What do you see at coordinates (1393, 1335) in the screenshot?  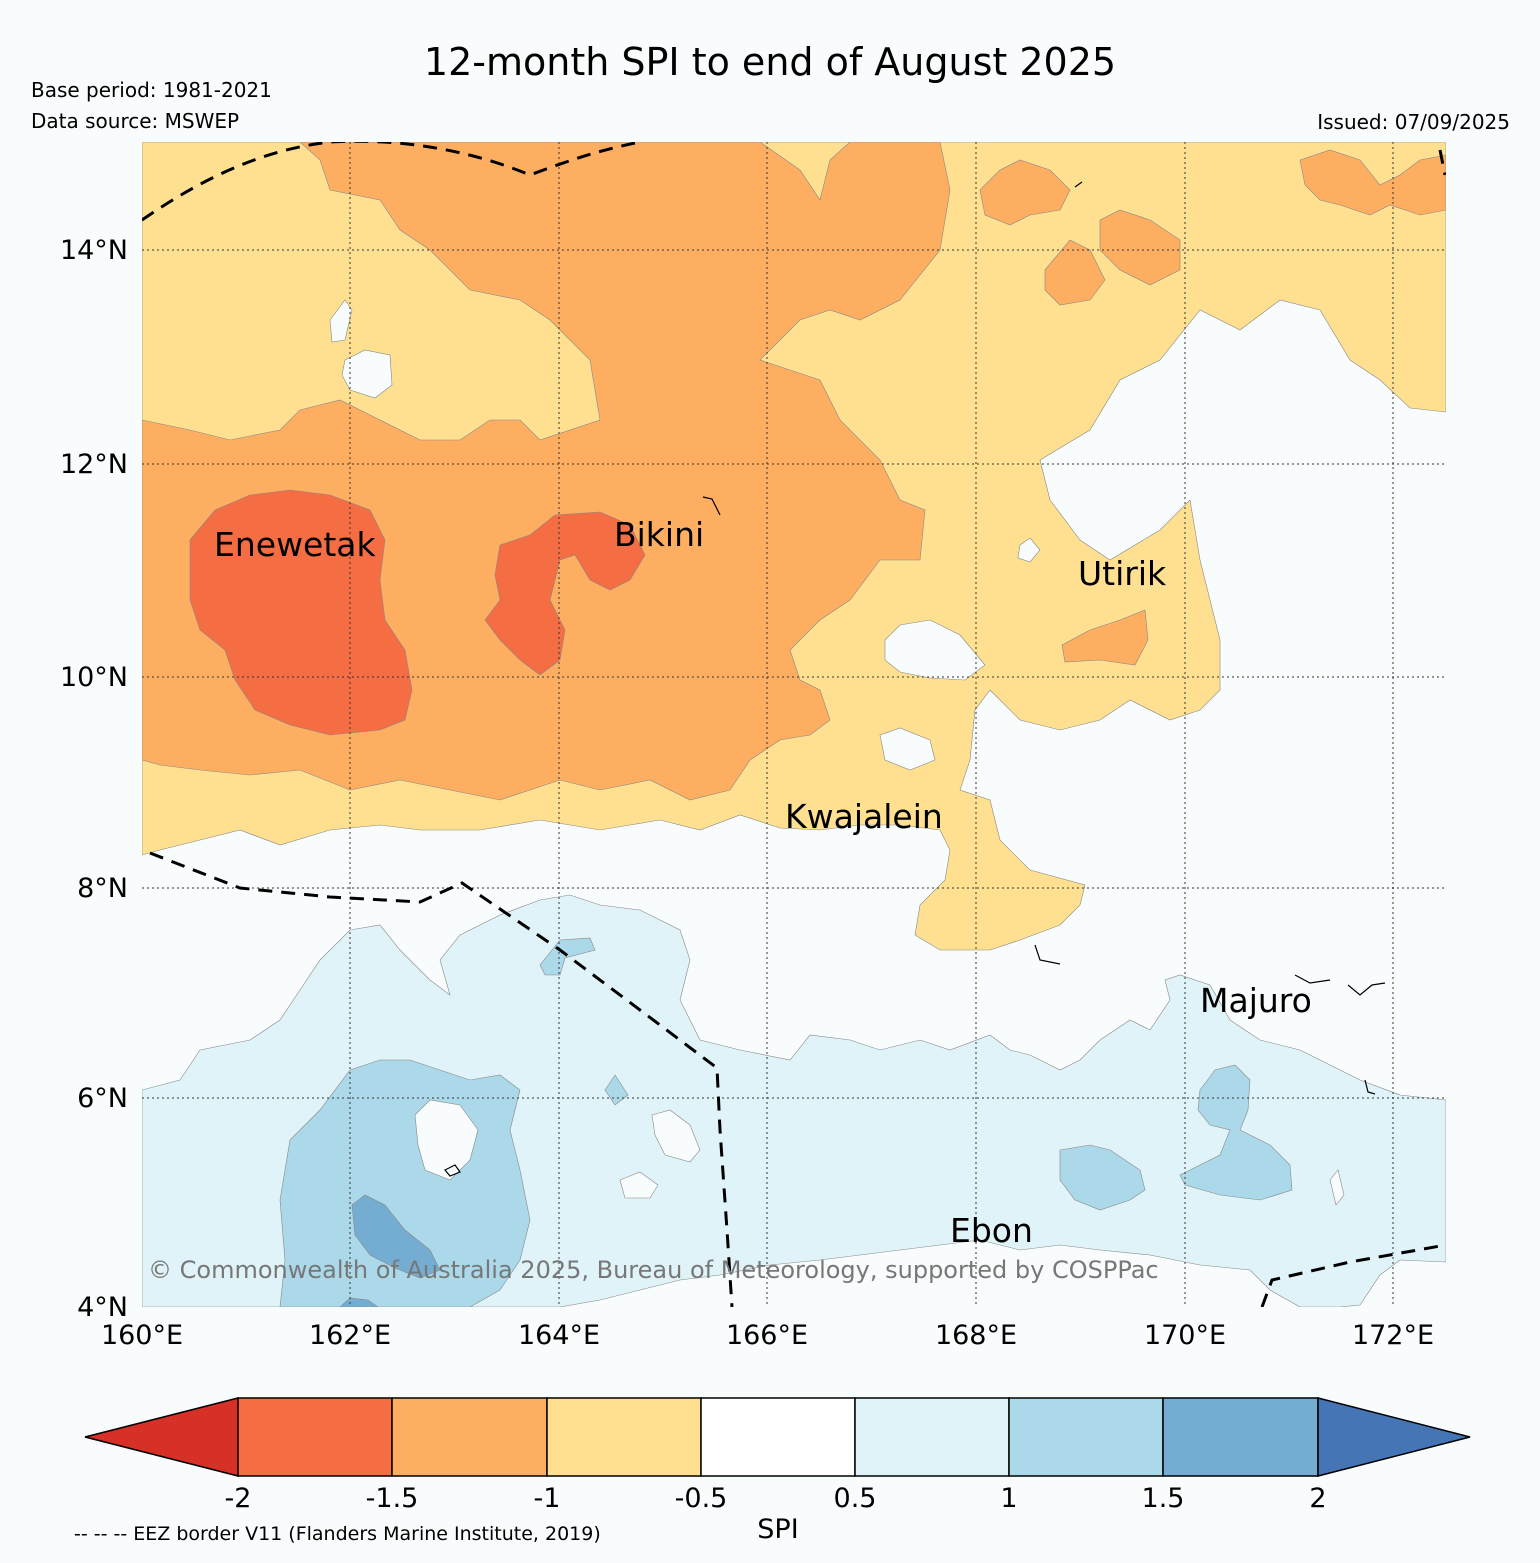 I see `lon-label: 172°E` at bounding box center [1393, 1335].